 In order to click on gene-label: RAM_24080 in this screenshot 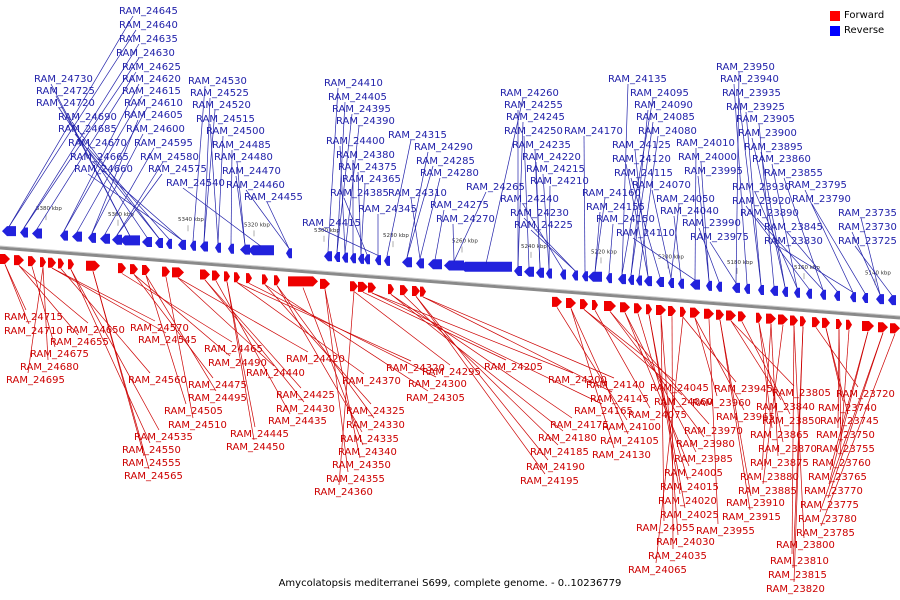, I will do `click(667, 131)`.